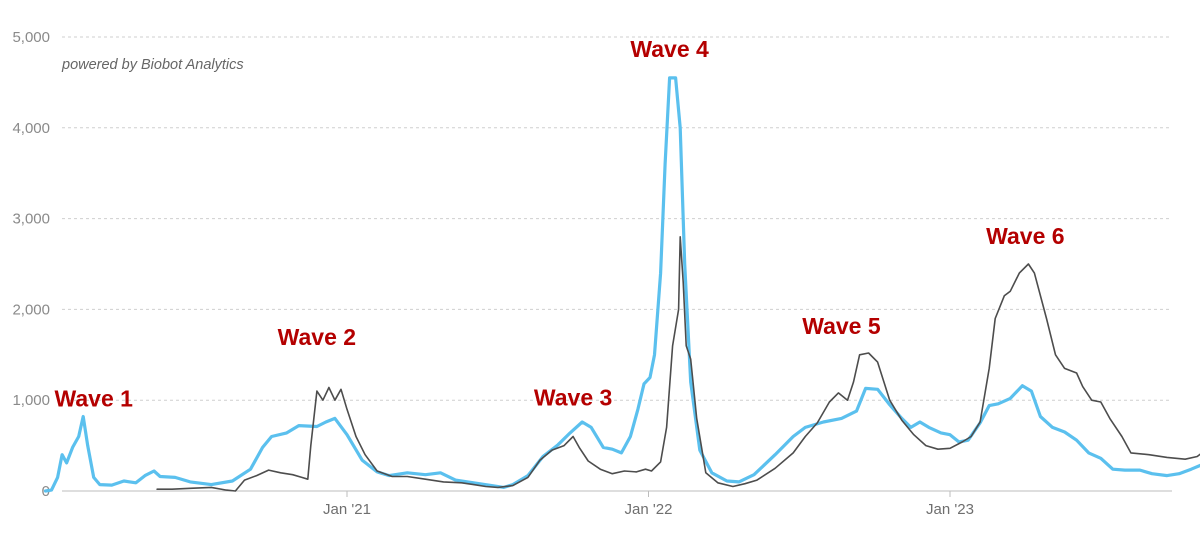 The width and height of the screenshot is (1200, 555). What do you see at coordinates (950, 509) in the screenshot?
I see `x-tick-label: Jan '23` at bounding box center [950, 509].